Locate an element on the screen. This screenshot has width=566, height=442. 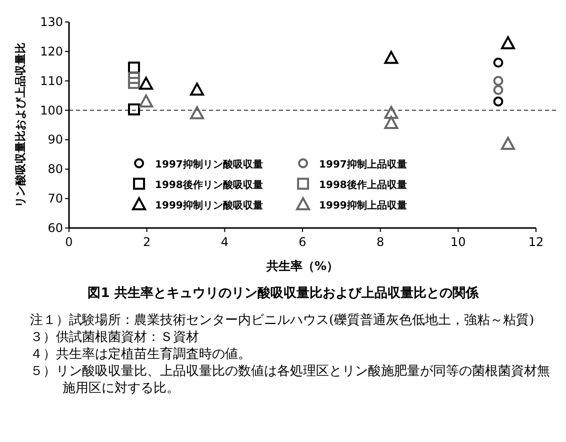
text: 図1 共生率とキュウリのリン酸吸収量比および上品収量比との関係 is located at coordinates (283, 293).